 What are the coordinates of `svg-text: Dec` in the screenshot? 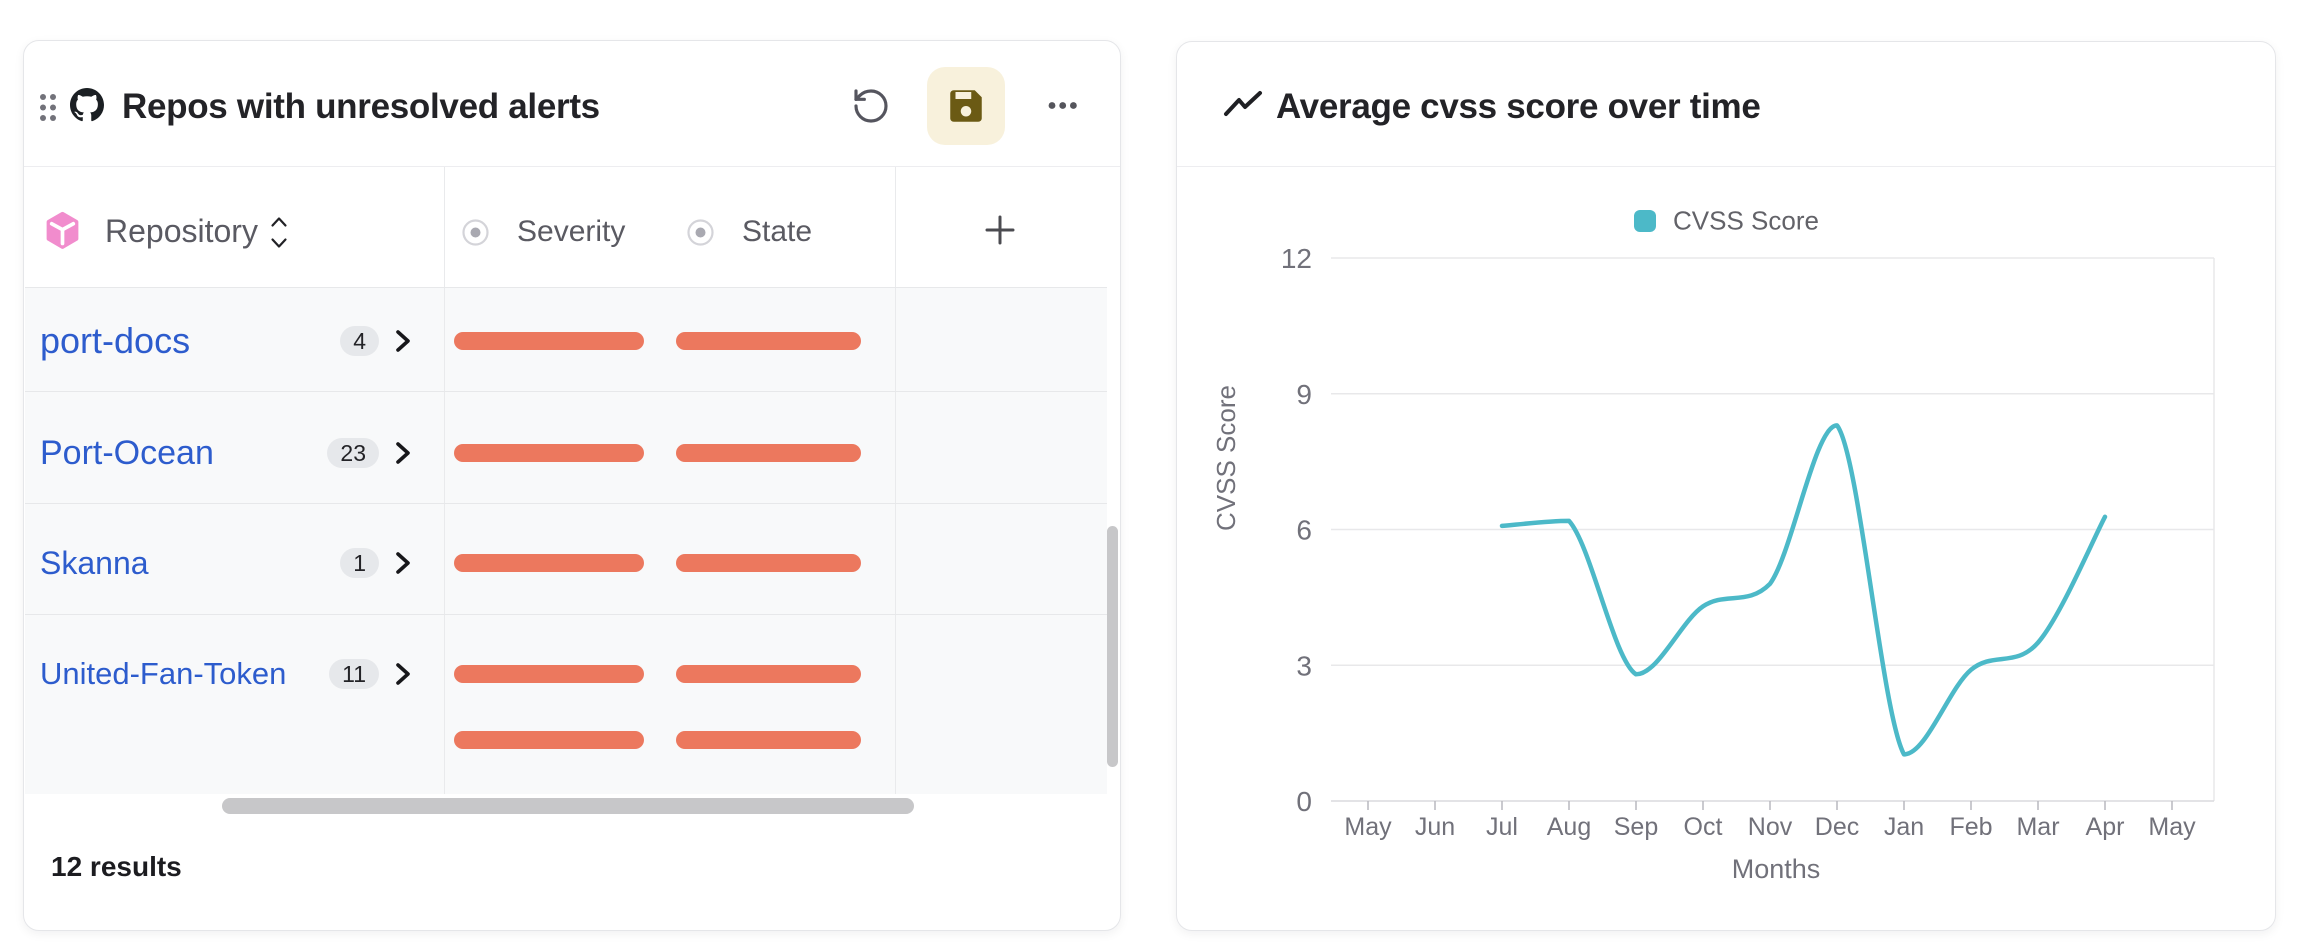 It's located at (1837, 827).